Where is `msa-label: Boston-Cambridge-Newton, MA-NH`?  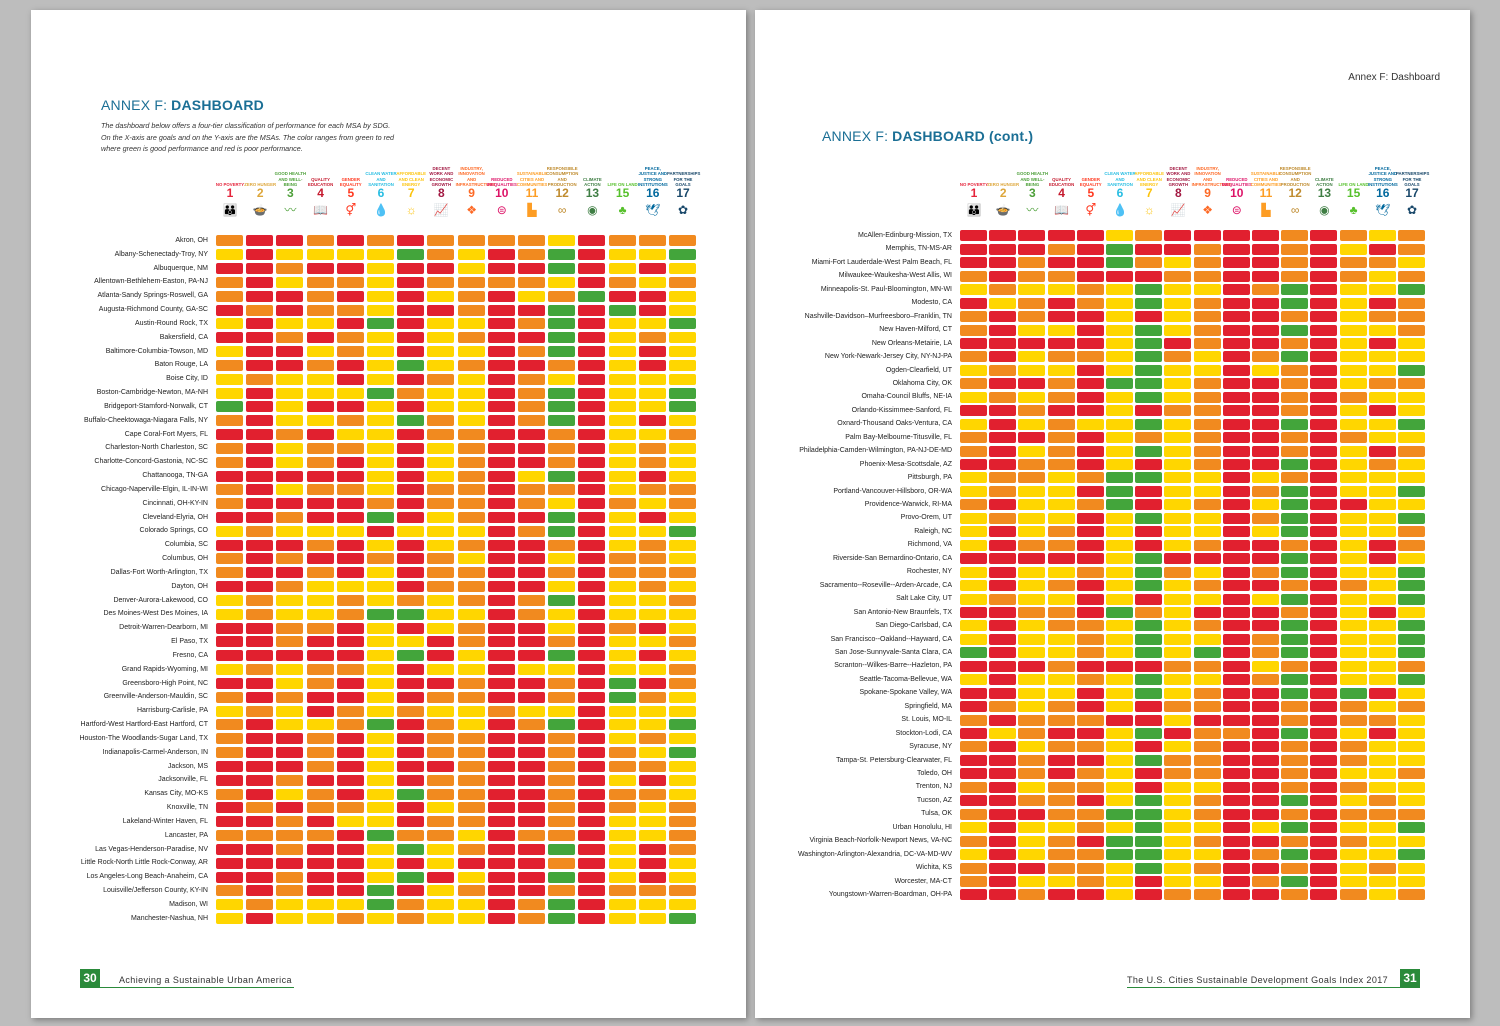 msa-label: Boston-Cambridge-Newton, MA-NH is located at coordinates (152, 393).